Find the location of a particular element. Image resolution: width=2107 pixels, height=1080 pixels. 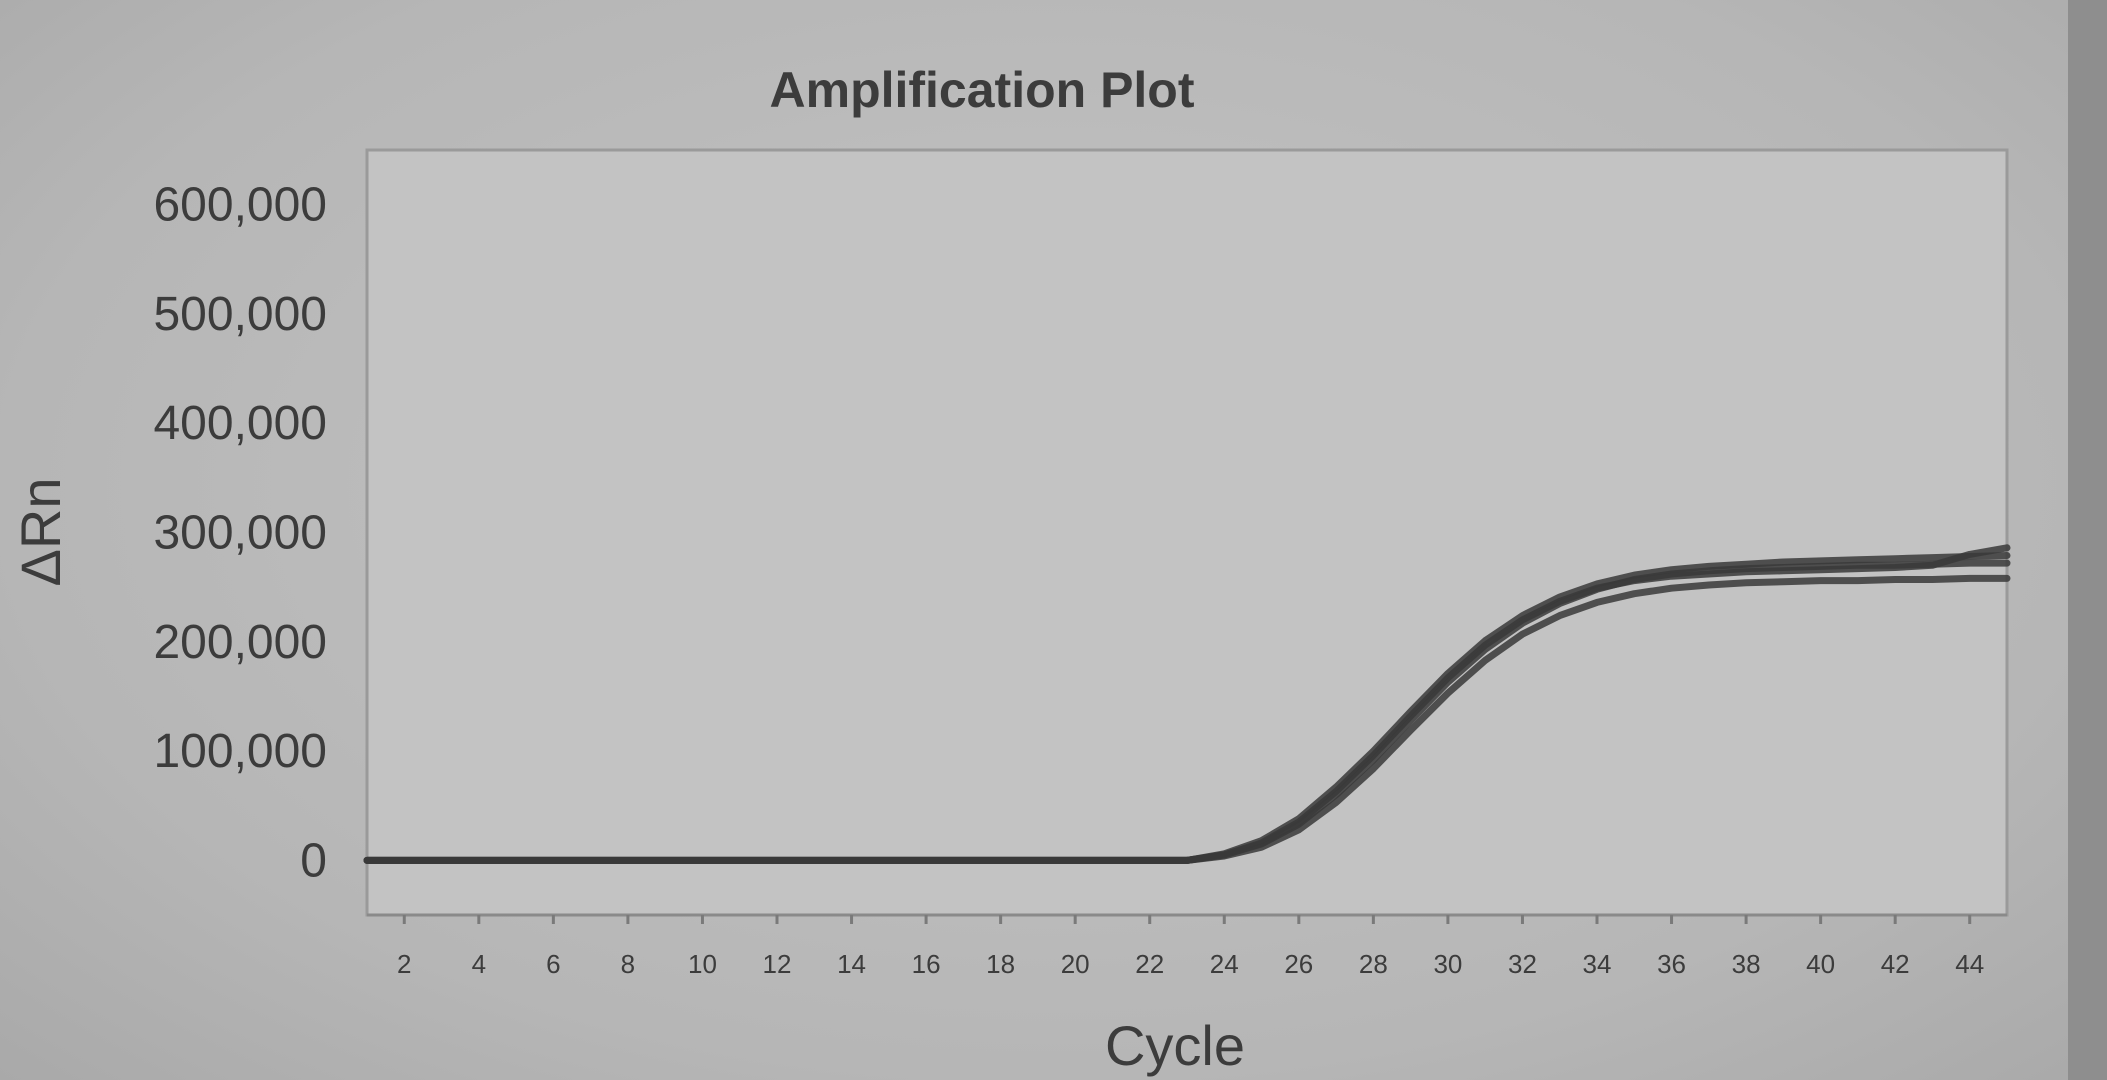

x-tick-label: 16 is located at coordinates (926, 964).